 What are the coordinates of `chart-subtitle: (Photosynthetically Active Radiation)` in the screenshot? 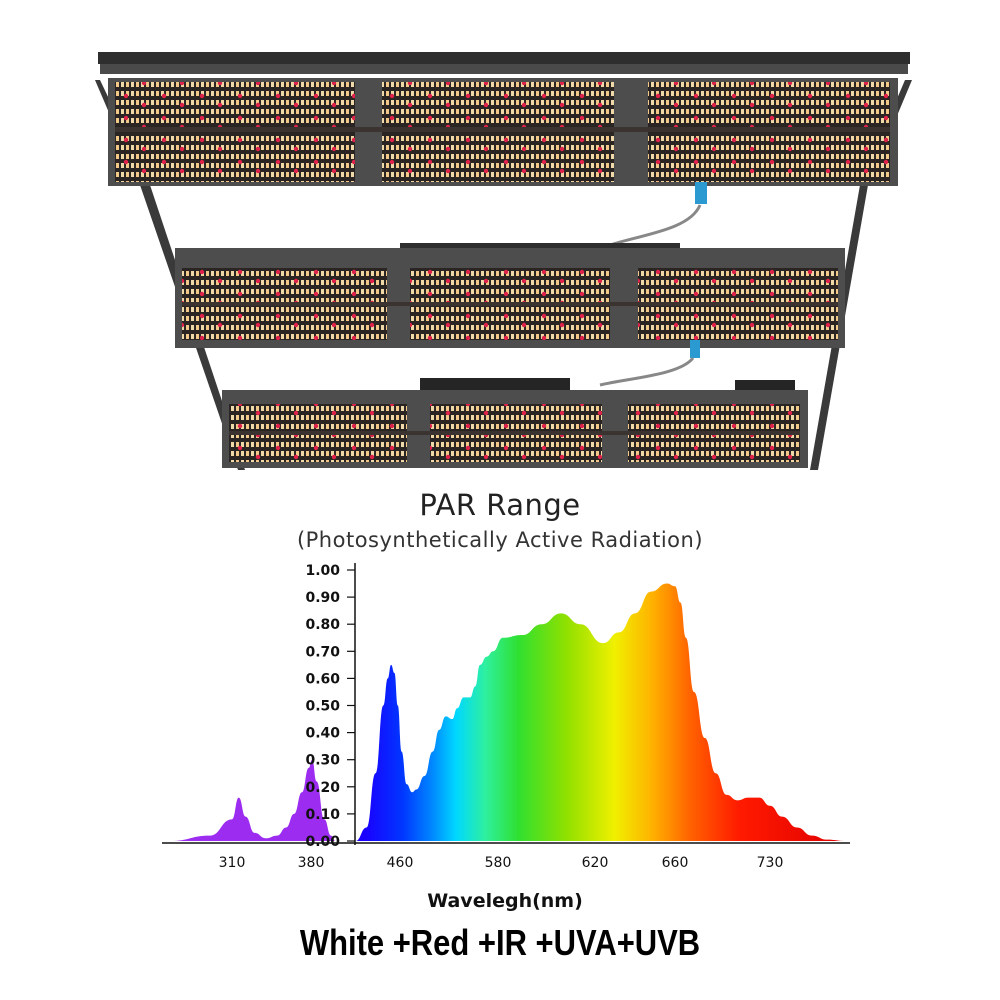 It's located at (500, 540).